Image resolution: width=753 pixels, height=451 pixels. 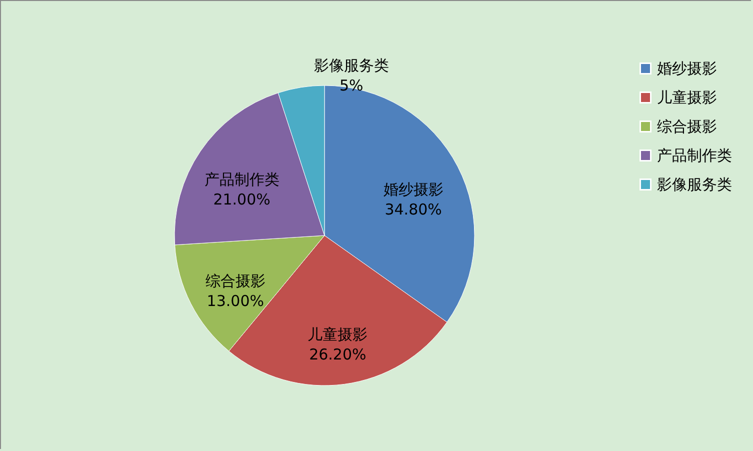 What do you see at coordinates (413, 209) in the screenshot?
I see `data-label: 34.80%` at bounding box center [413, 209].